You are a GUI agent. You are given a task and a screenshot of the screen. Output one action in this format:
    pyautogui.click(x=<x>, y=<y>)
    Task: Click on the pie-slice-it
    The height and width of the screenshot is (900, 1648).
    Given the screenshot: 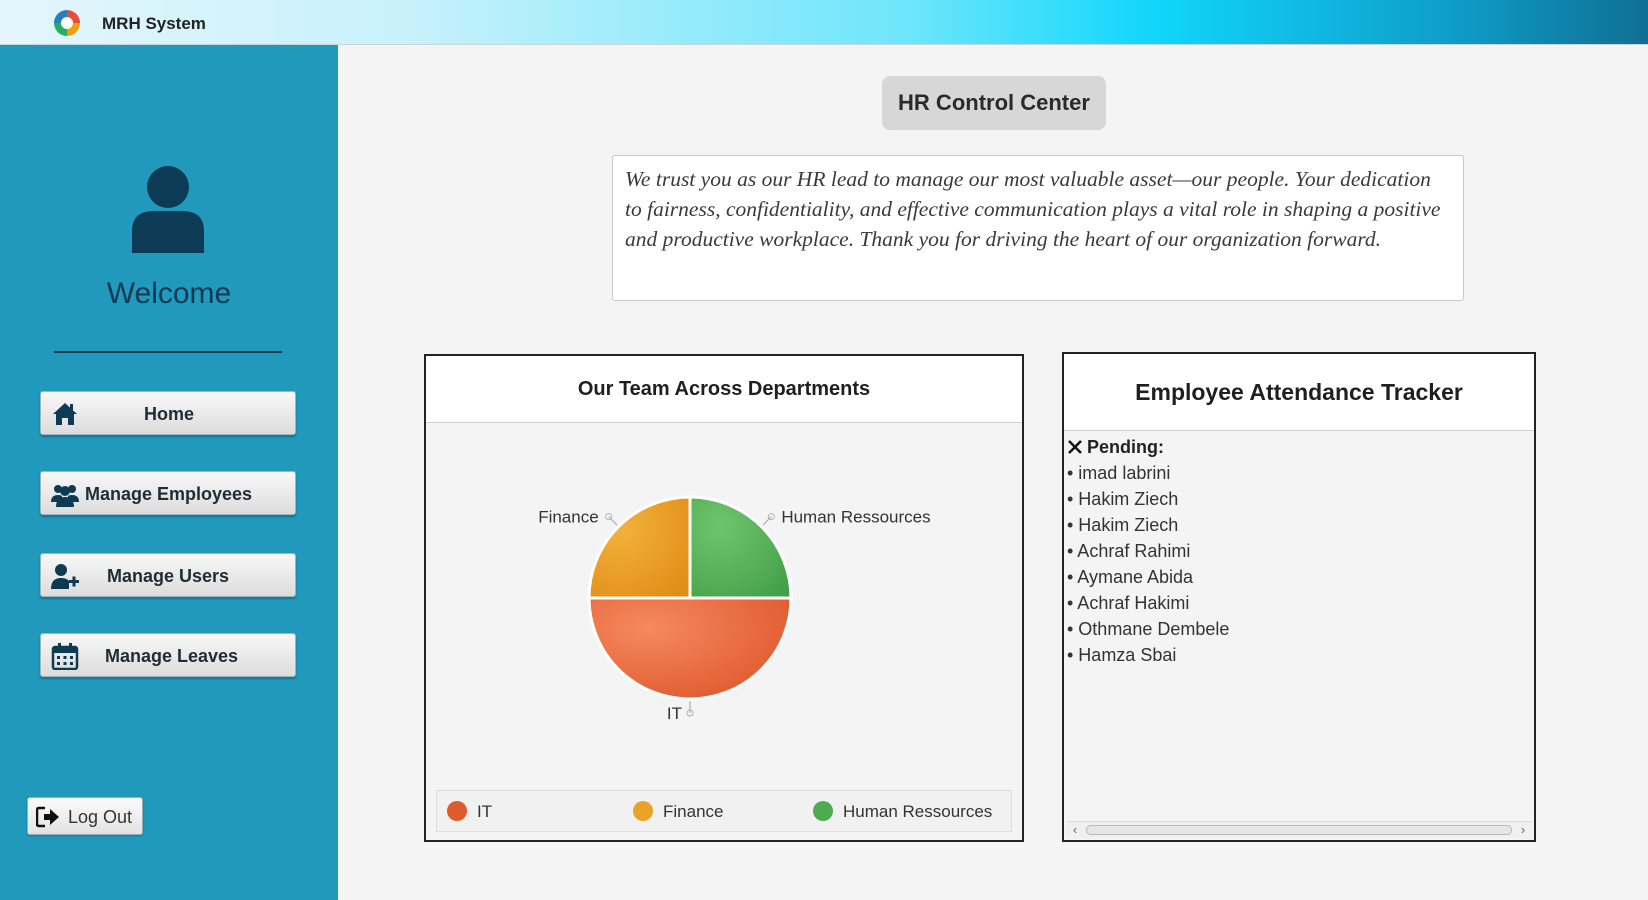 What is the action you would take?
    pyautogui.click(x=690, y=648)
    